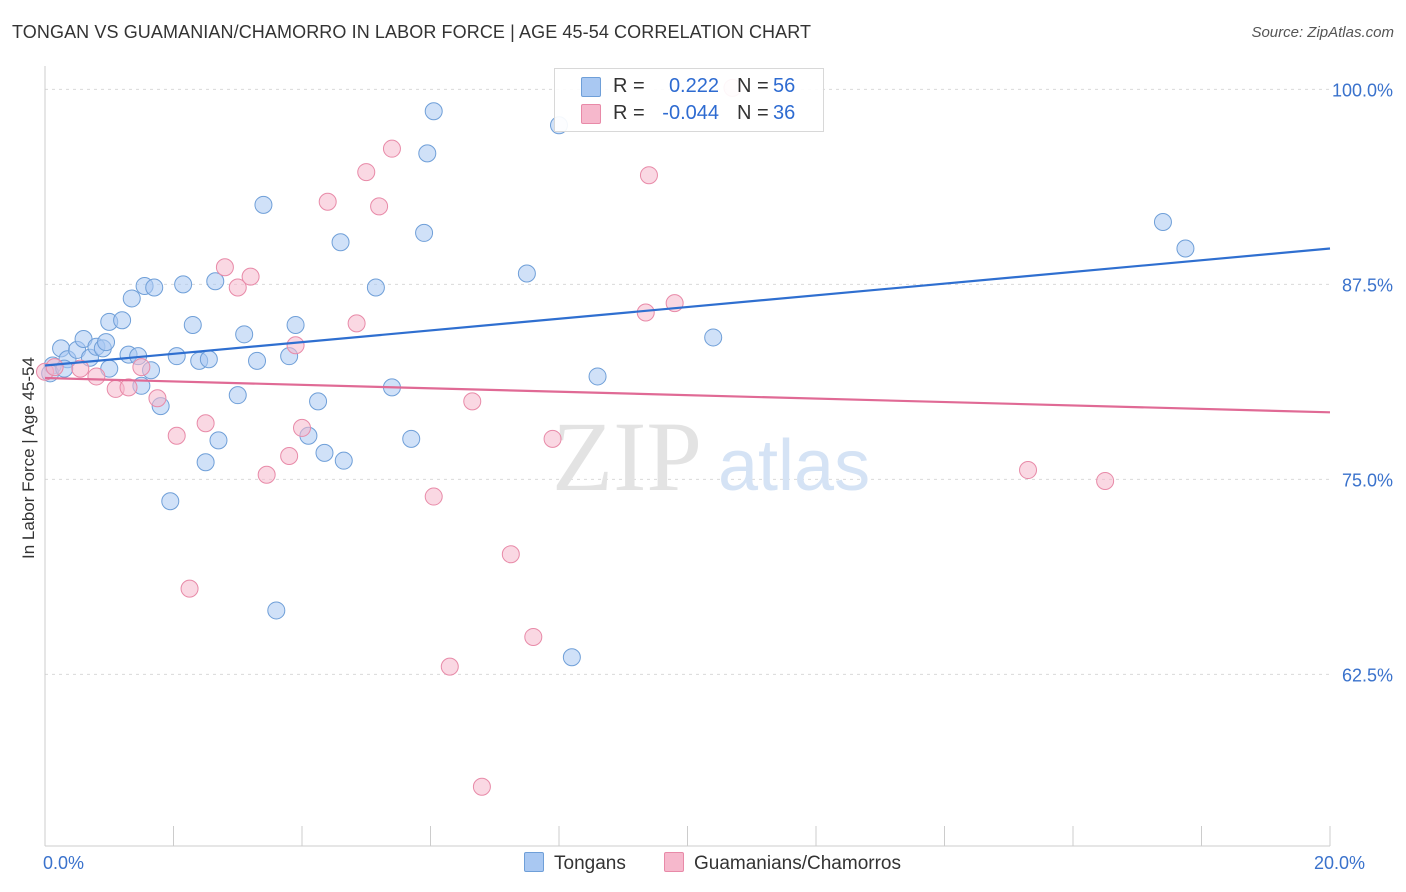  I want to click on bottom-legend-guamanians: Guamanians/Chamorros, so click(782, 863).